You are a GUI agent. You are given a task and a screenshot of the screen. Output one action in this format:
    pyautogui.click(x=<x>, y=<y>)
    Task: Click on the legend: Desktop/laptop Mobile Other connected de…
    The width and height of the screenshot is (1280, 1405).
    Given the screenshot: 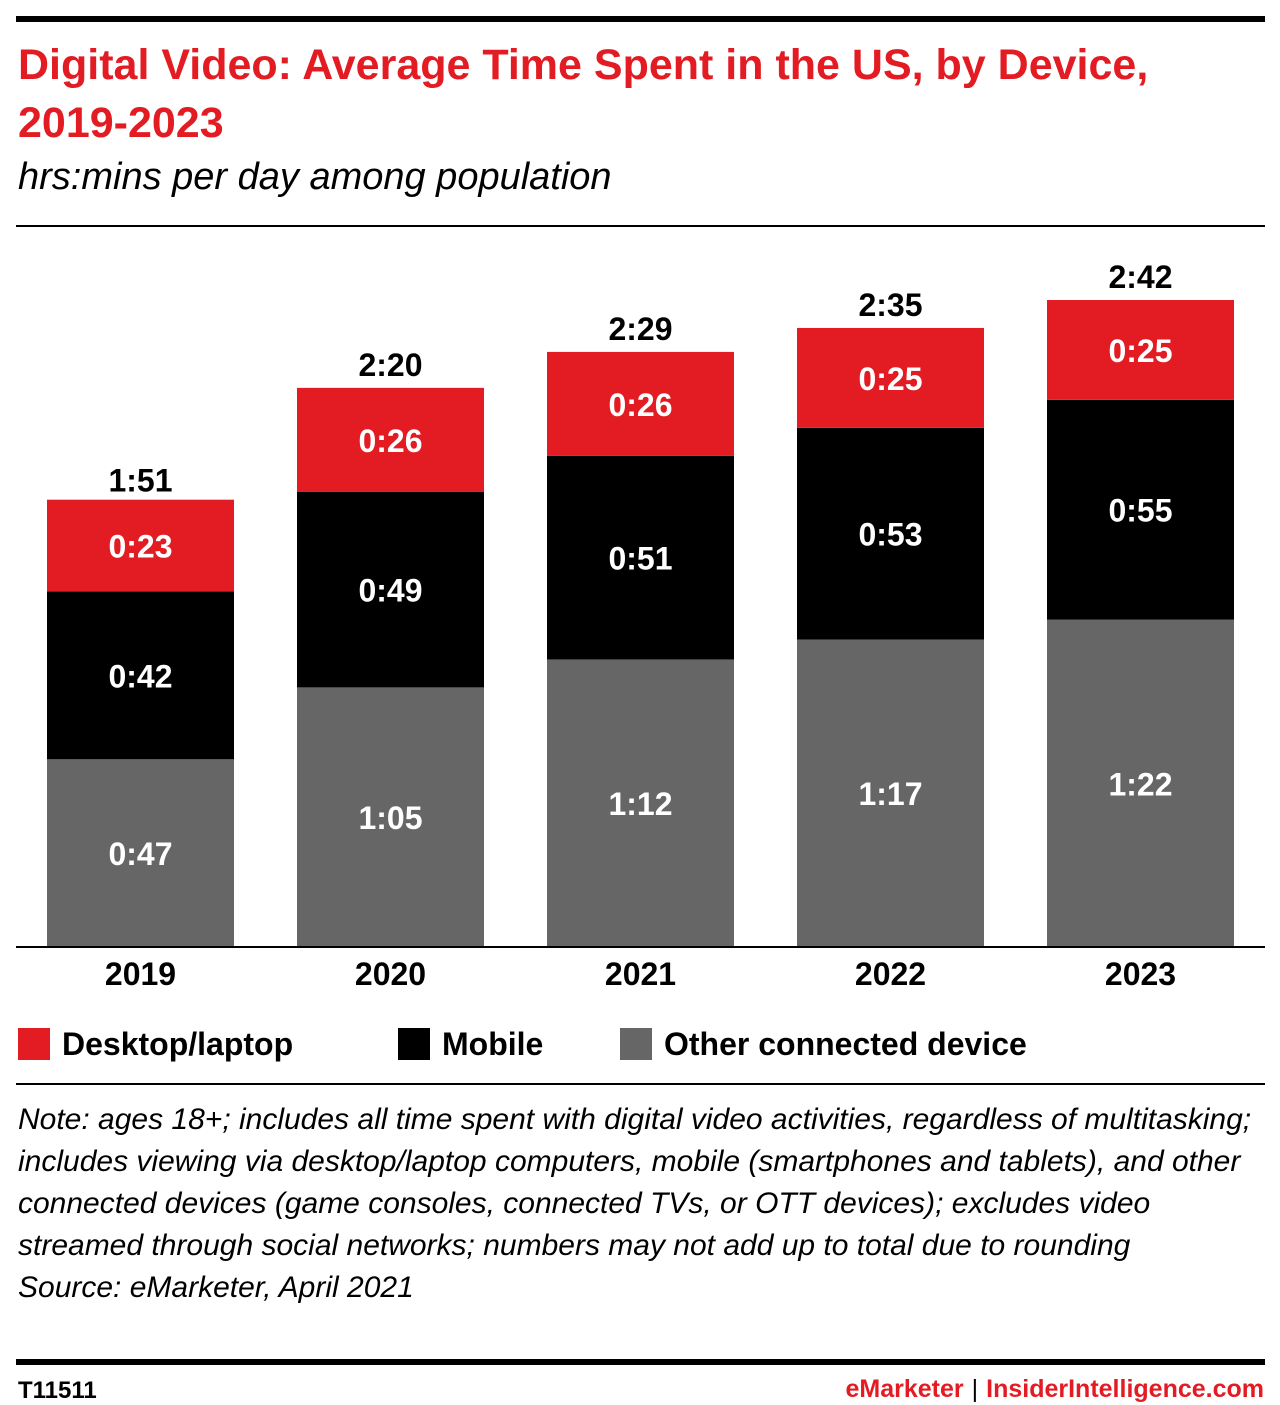 What is the action you would take?
    pyautogui.click(x=638, y=1044)
    